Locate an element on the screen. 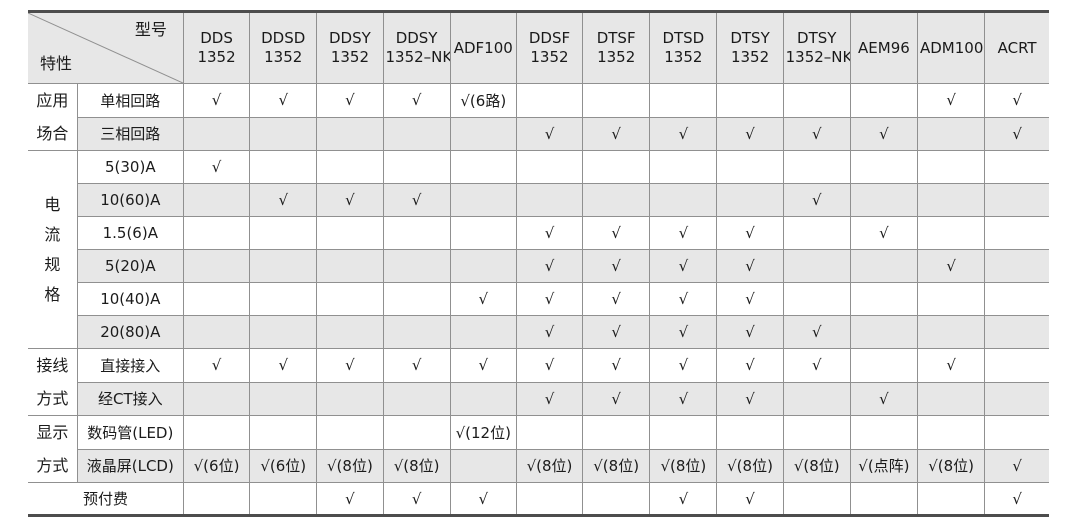 This screenshot has height=517, width=1076. corner-label-feature: 特性 is located at coordinates (56, 63).